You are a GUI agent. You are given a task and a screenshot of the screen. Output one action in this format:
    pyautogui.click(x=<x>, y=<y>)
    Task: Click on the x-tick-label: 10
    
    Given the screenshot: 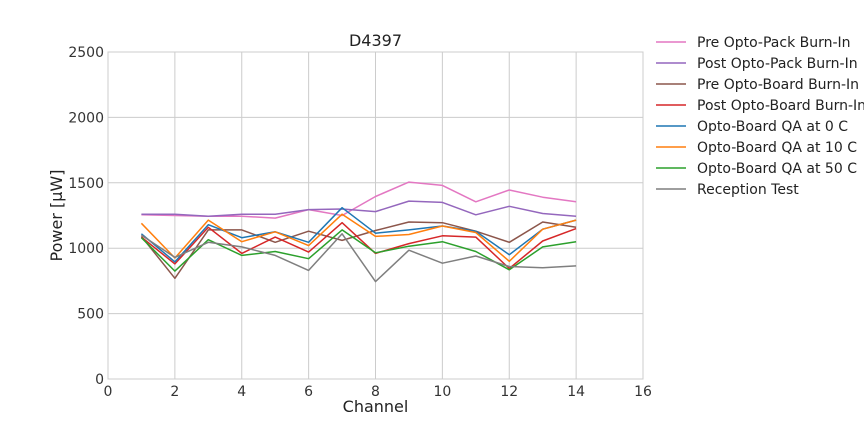 What is the action you would take?
    pyautogui.click(x=442, y=392)
    